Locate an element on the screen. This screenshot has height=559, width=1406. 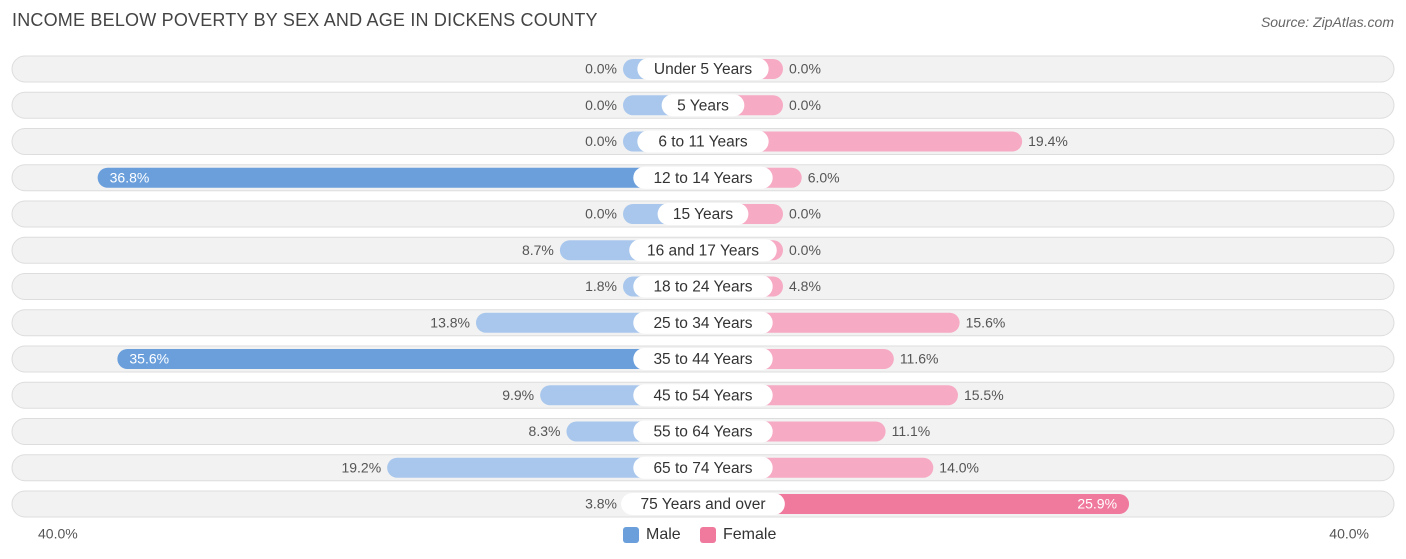
female-value-label: 19.4% is located at coordinates (1048, 141).